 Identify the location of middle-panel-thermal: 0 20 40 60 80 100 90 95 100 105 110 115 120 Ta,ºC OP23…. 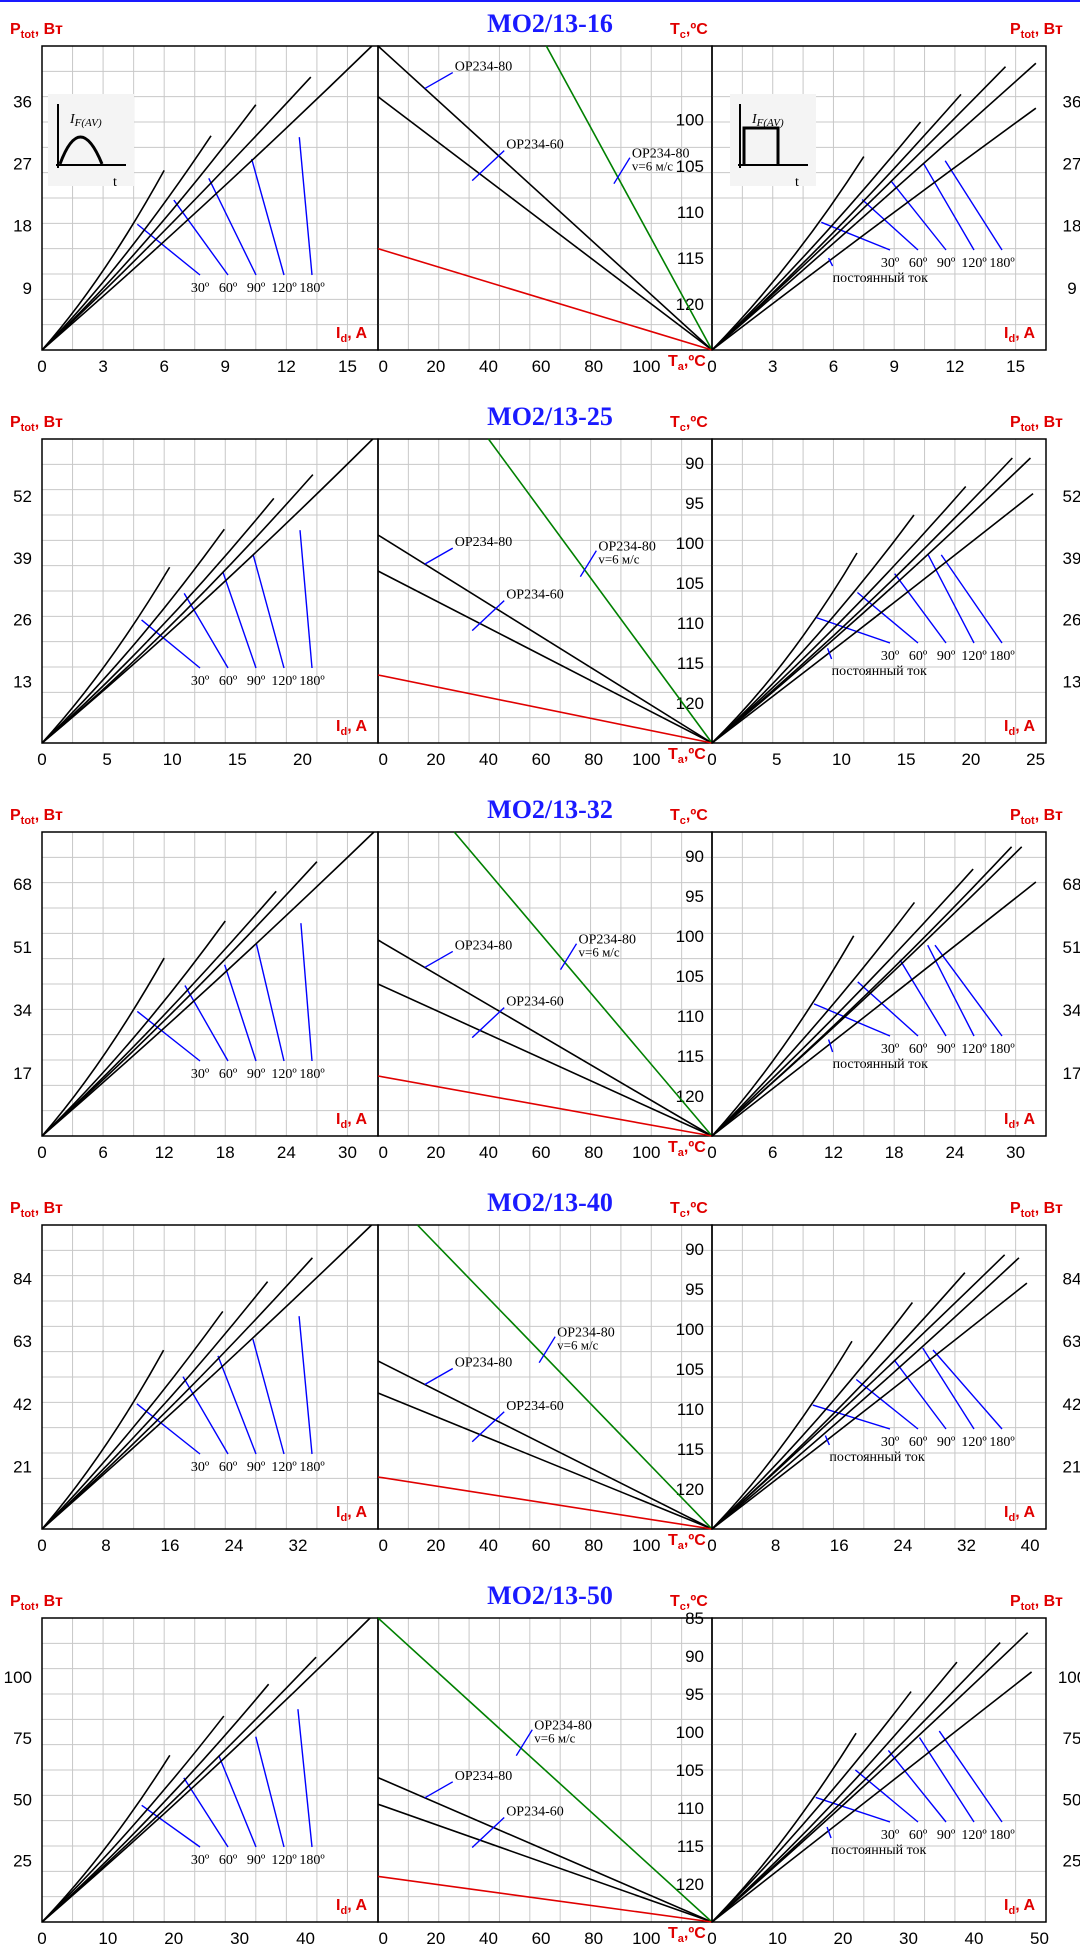
(545, 603).